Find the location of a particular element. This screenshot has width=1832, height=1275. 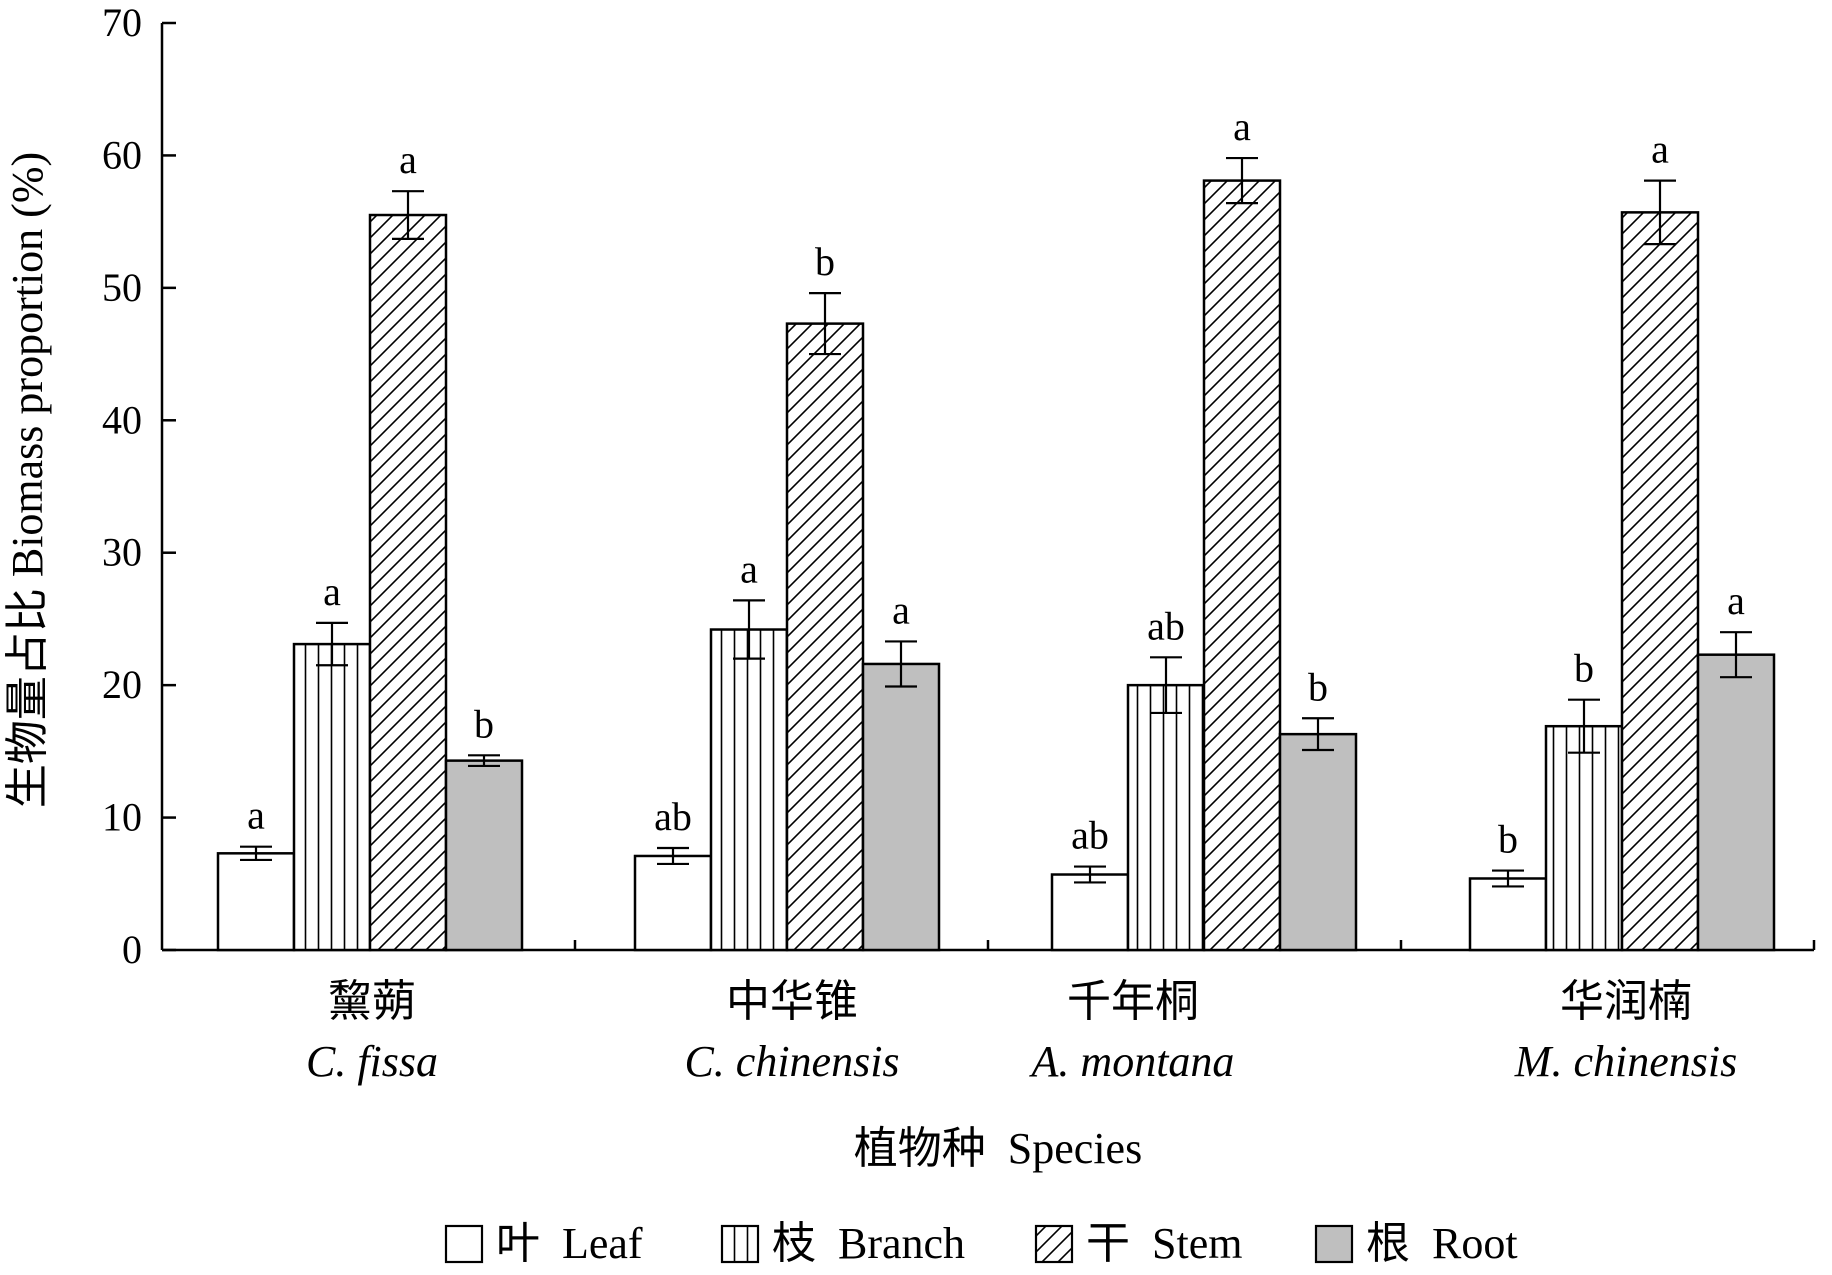

category-label-latin: M. chinensis is located at coordinates (1625, 1061).